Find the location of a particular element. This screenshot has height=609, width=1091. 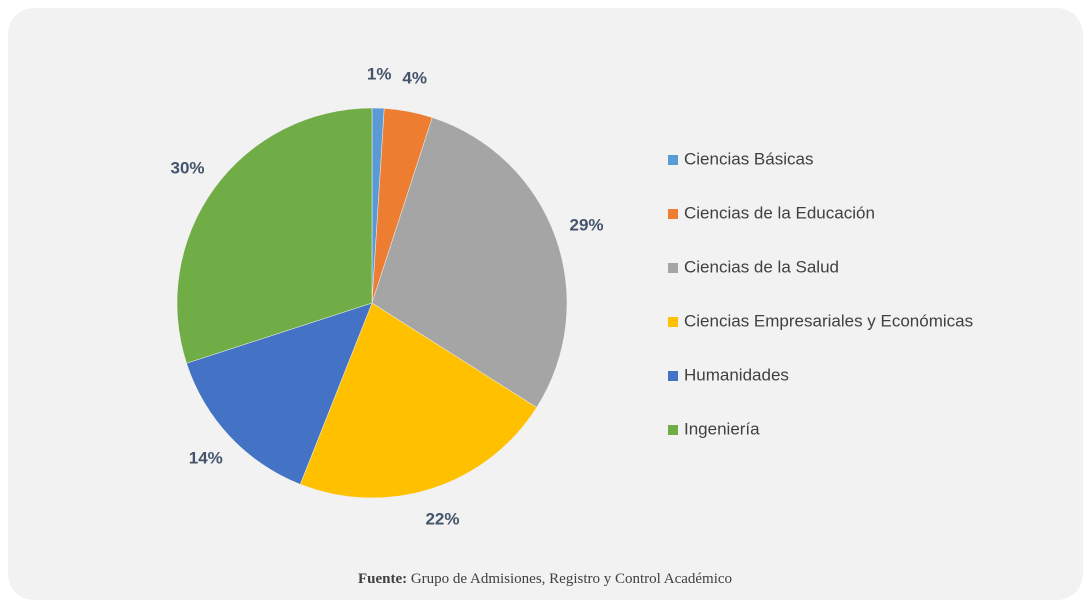

data-label: 4% is located at coordinates (414, 78).